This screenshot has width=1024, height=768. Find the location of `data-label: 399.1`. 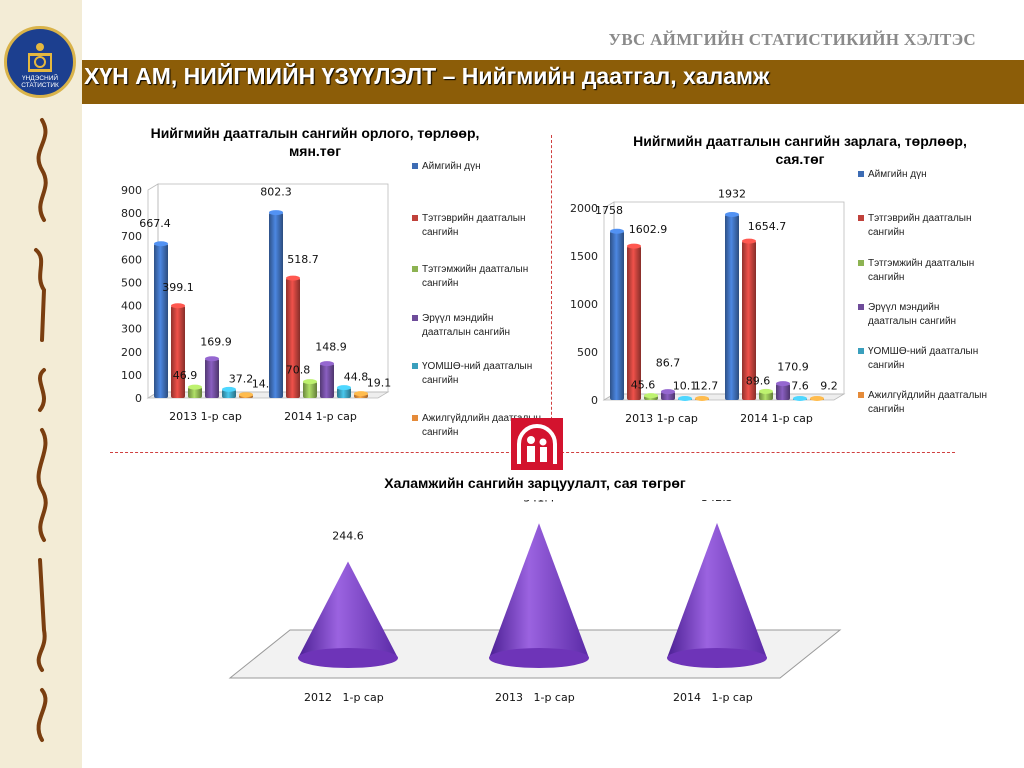

data-label: 399.1 is located at coordinates (178, 287).